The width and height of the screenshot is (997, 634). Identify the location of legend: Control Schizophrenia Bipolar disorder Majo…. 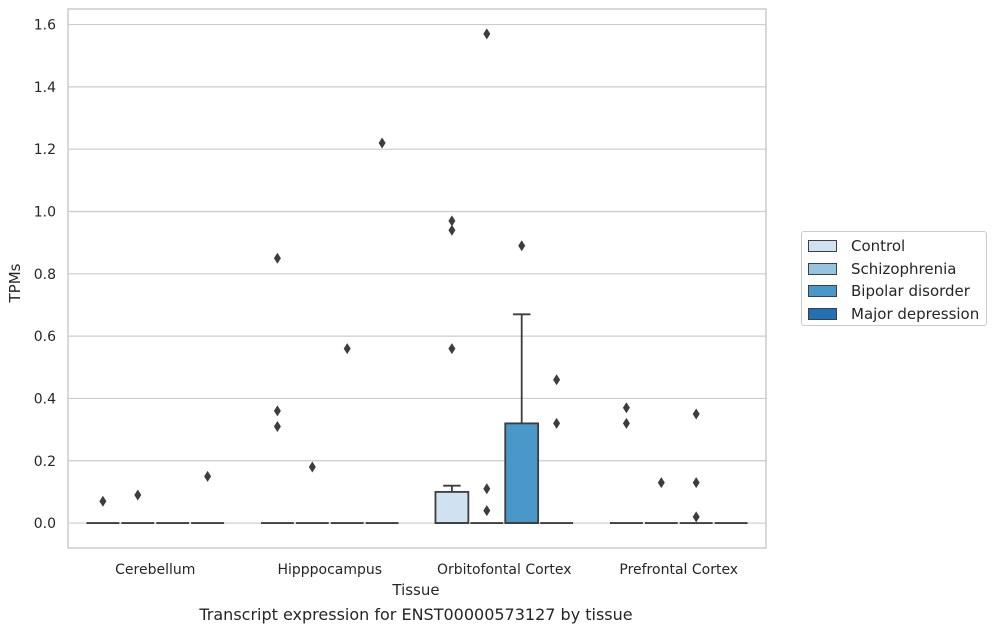
(894, 278).